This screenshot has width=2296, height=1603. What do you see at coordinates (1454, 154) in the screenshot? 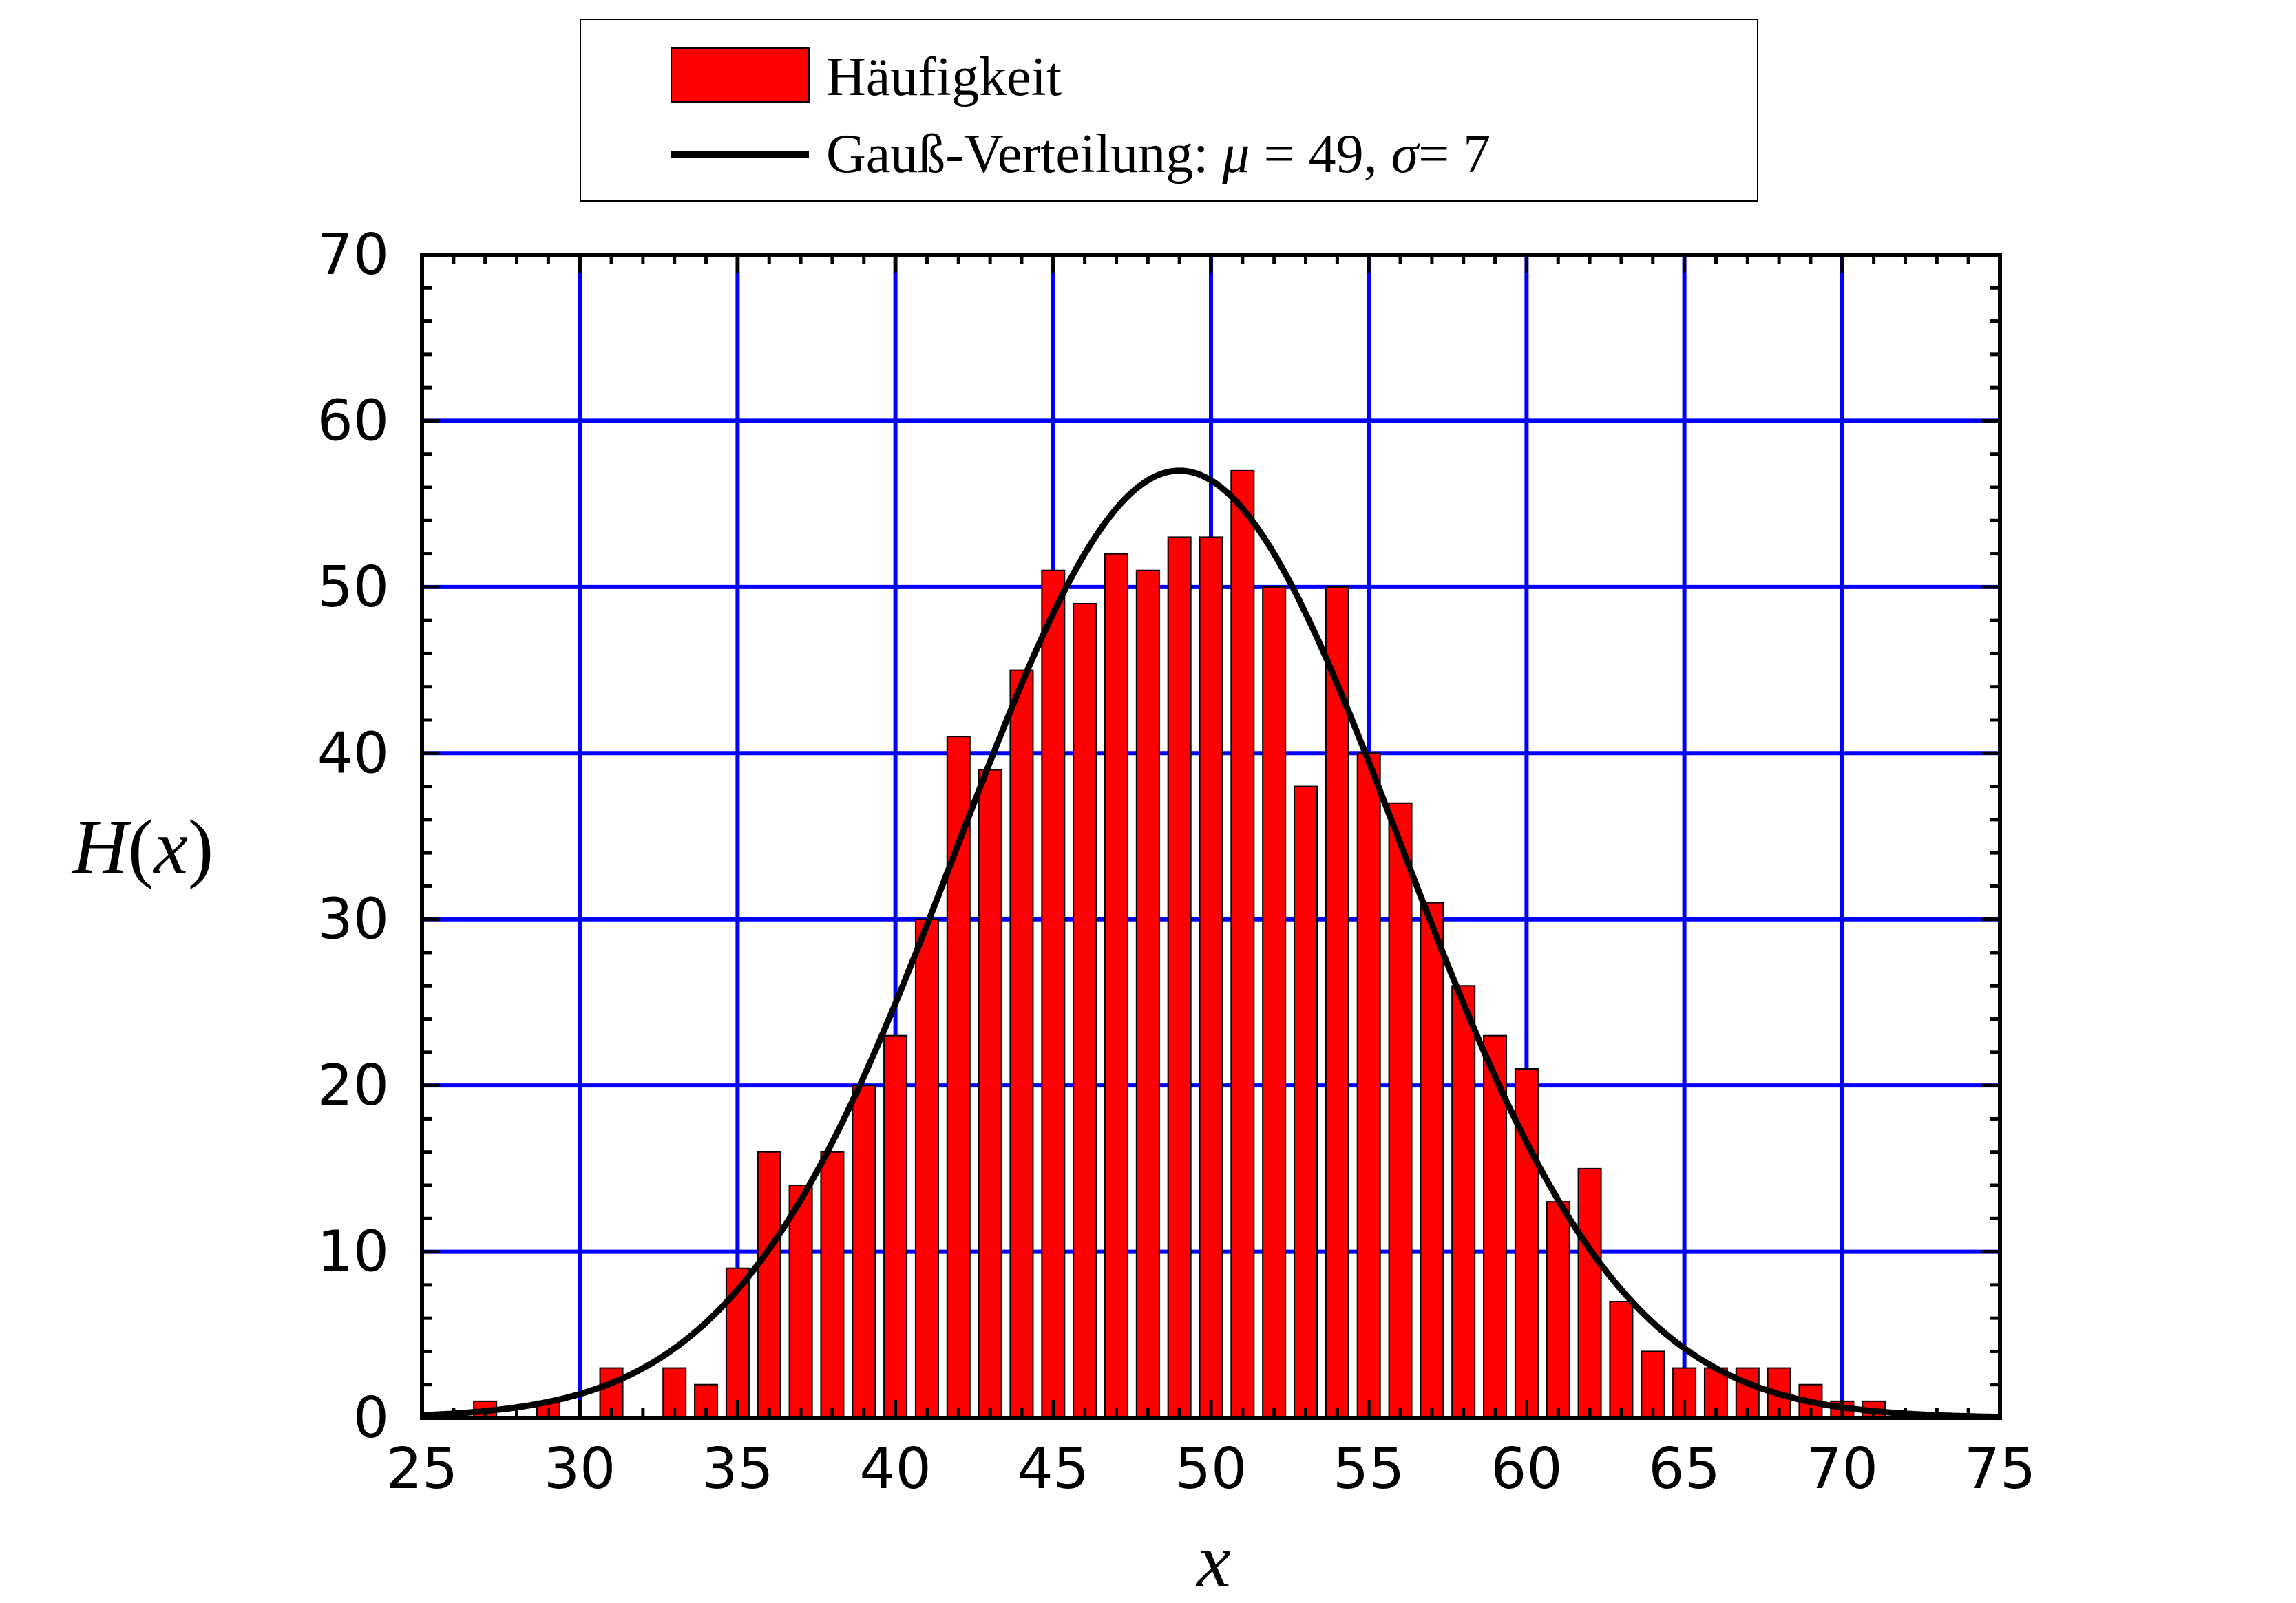
I see `legend-sigma-value: = 7` at bounding box center [1454, 154].